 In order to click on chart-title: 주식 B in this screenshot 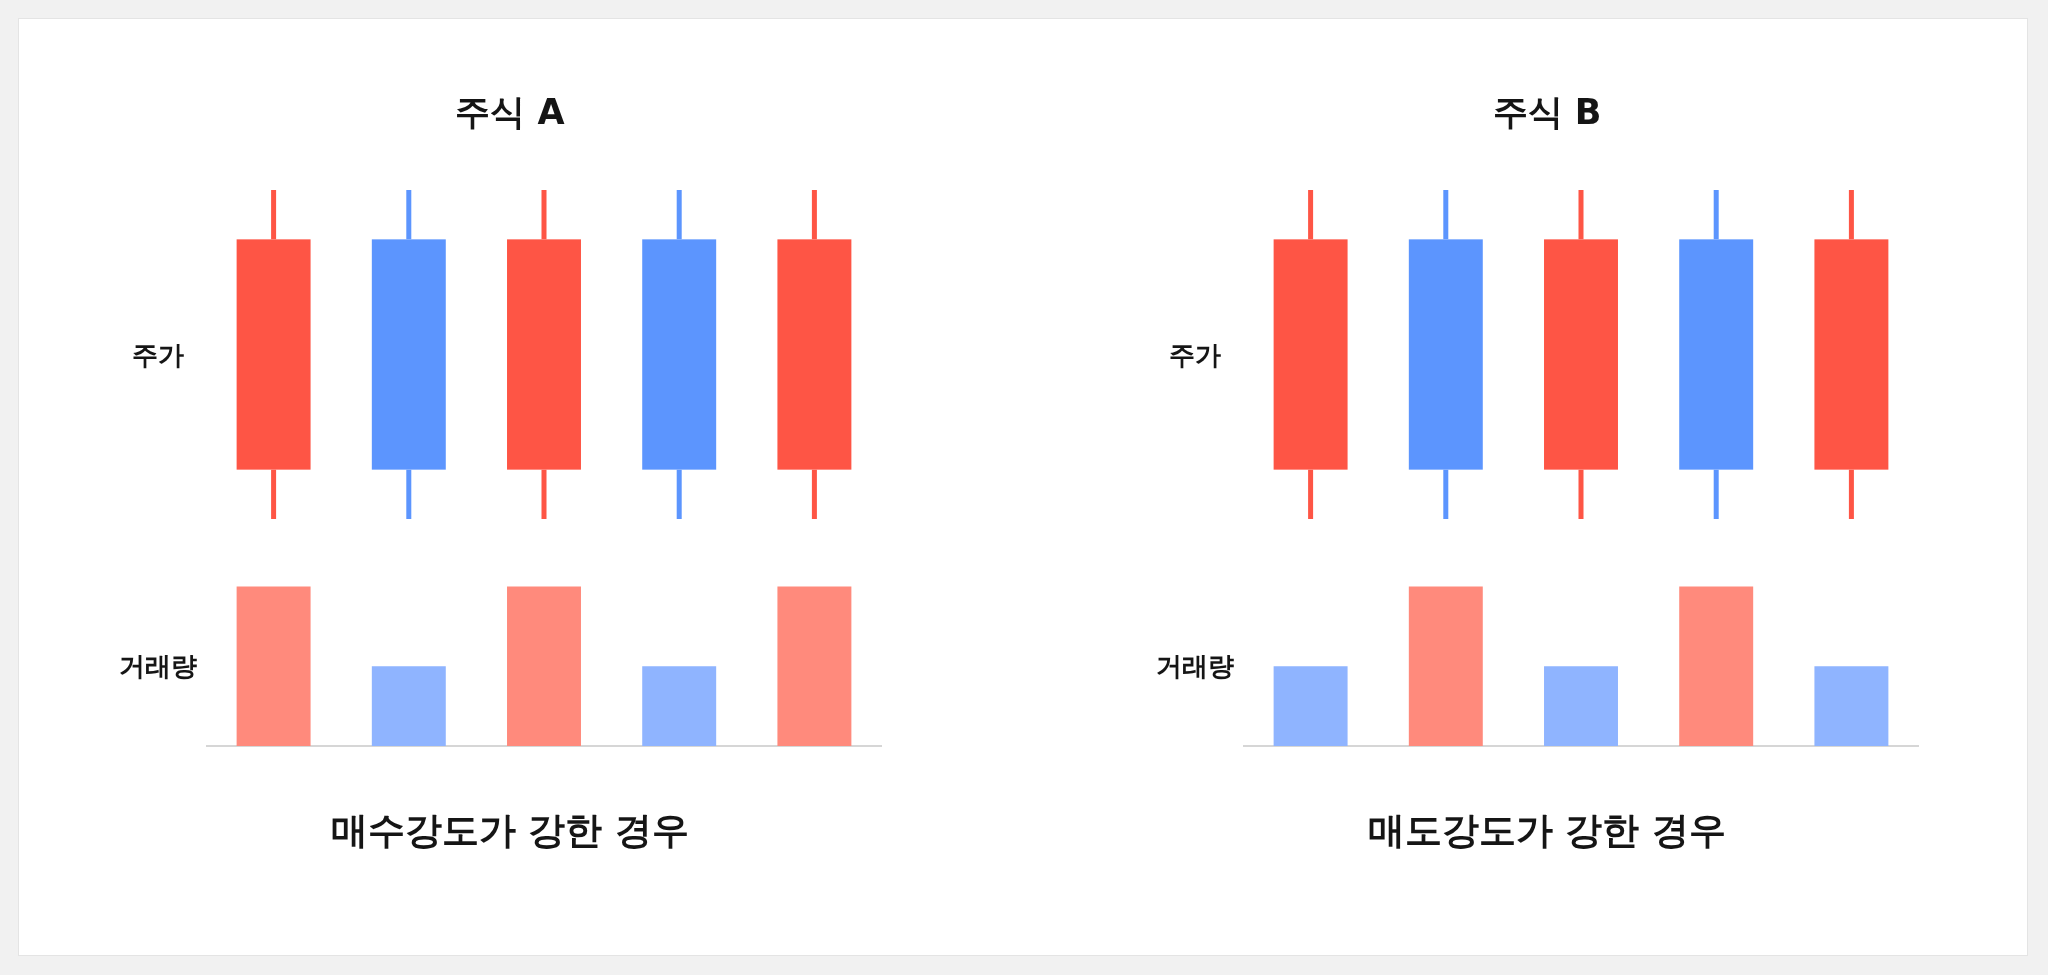, I will do `click(1547, 112)`.